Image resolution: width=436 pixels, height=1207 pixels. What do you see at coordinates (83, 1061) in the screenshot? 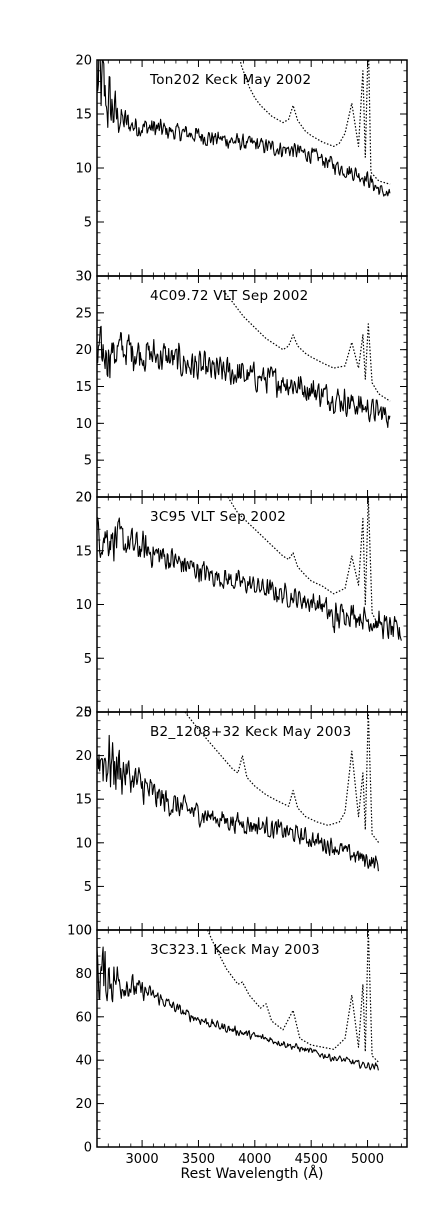
I see `y-tick-label: 40` at bounding box center [83, 1061].